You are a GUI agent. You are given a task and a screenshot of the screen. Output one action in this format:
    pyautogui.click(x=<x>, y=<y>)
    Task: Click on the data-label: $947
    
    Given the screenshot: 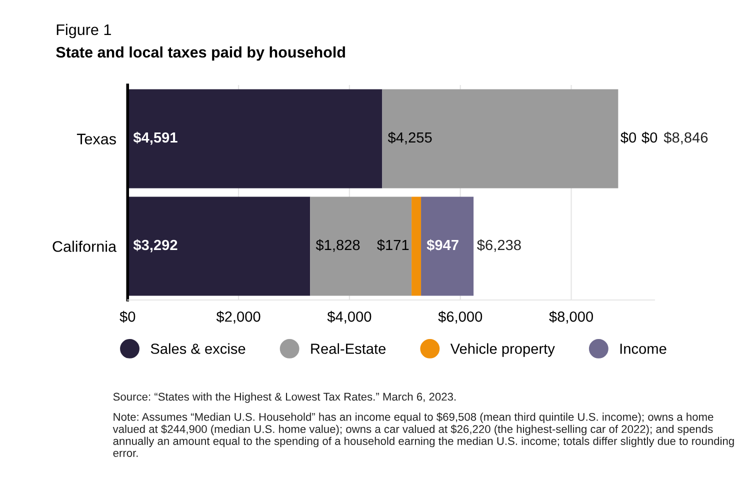 What is the action you would take?
    pyautogui.click(x=442, y=245)
    